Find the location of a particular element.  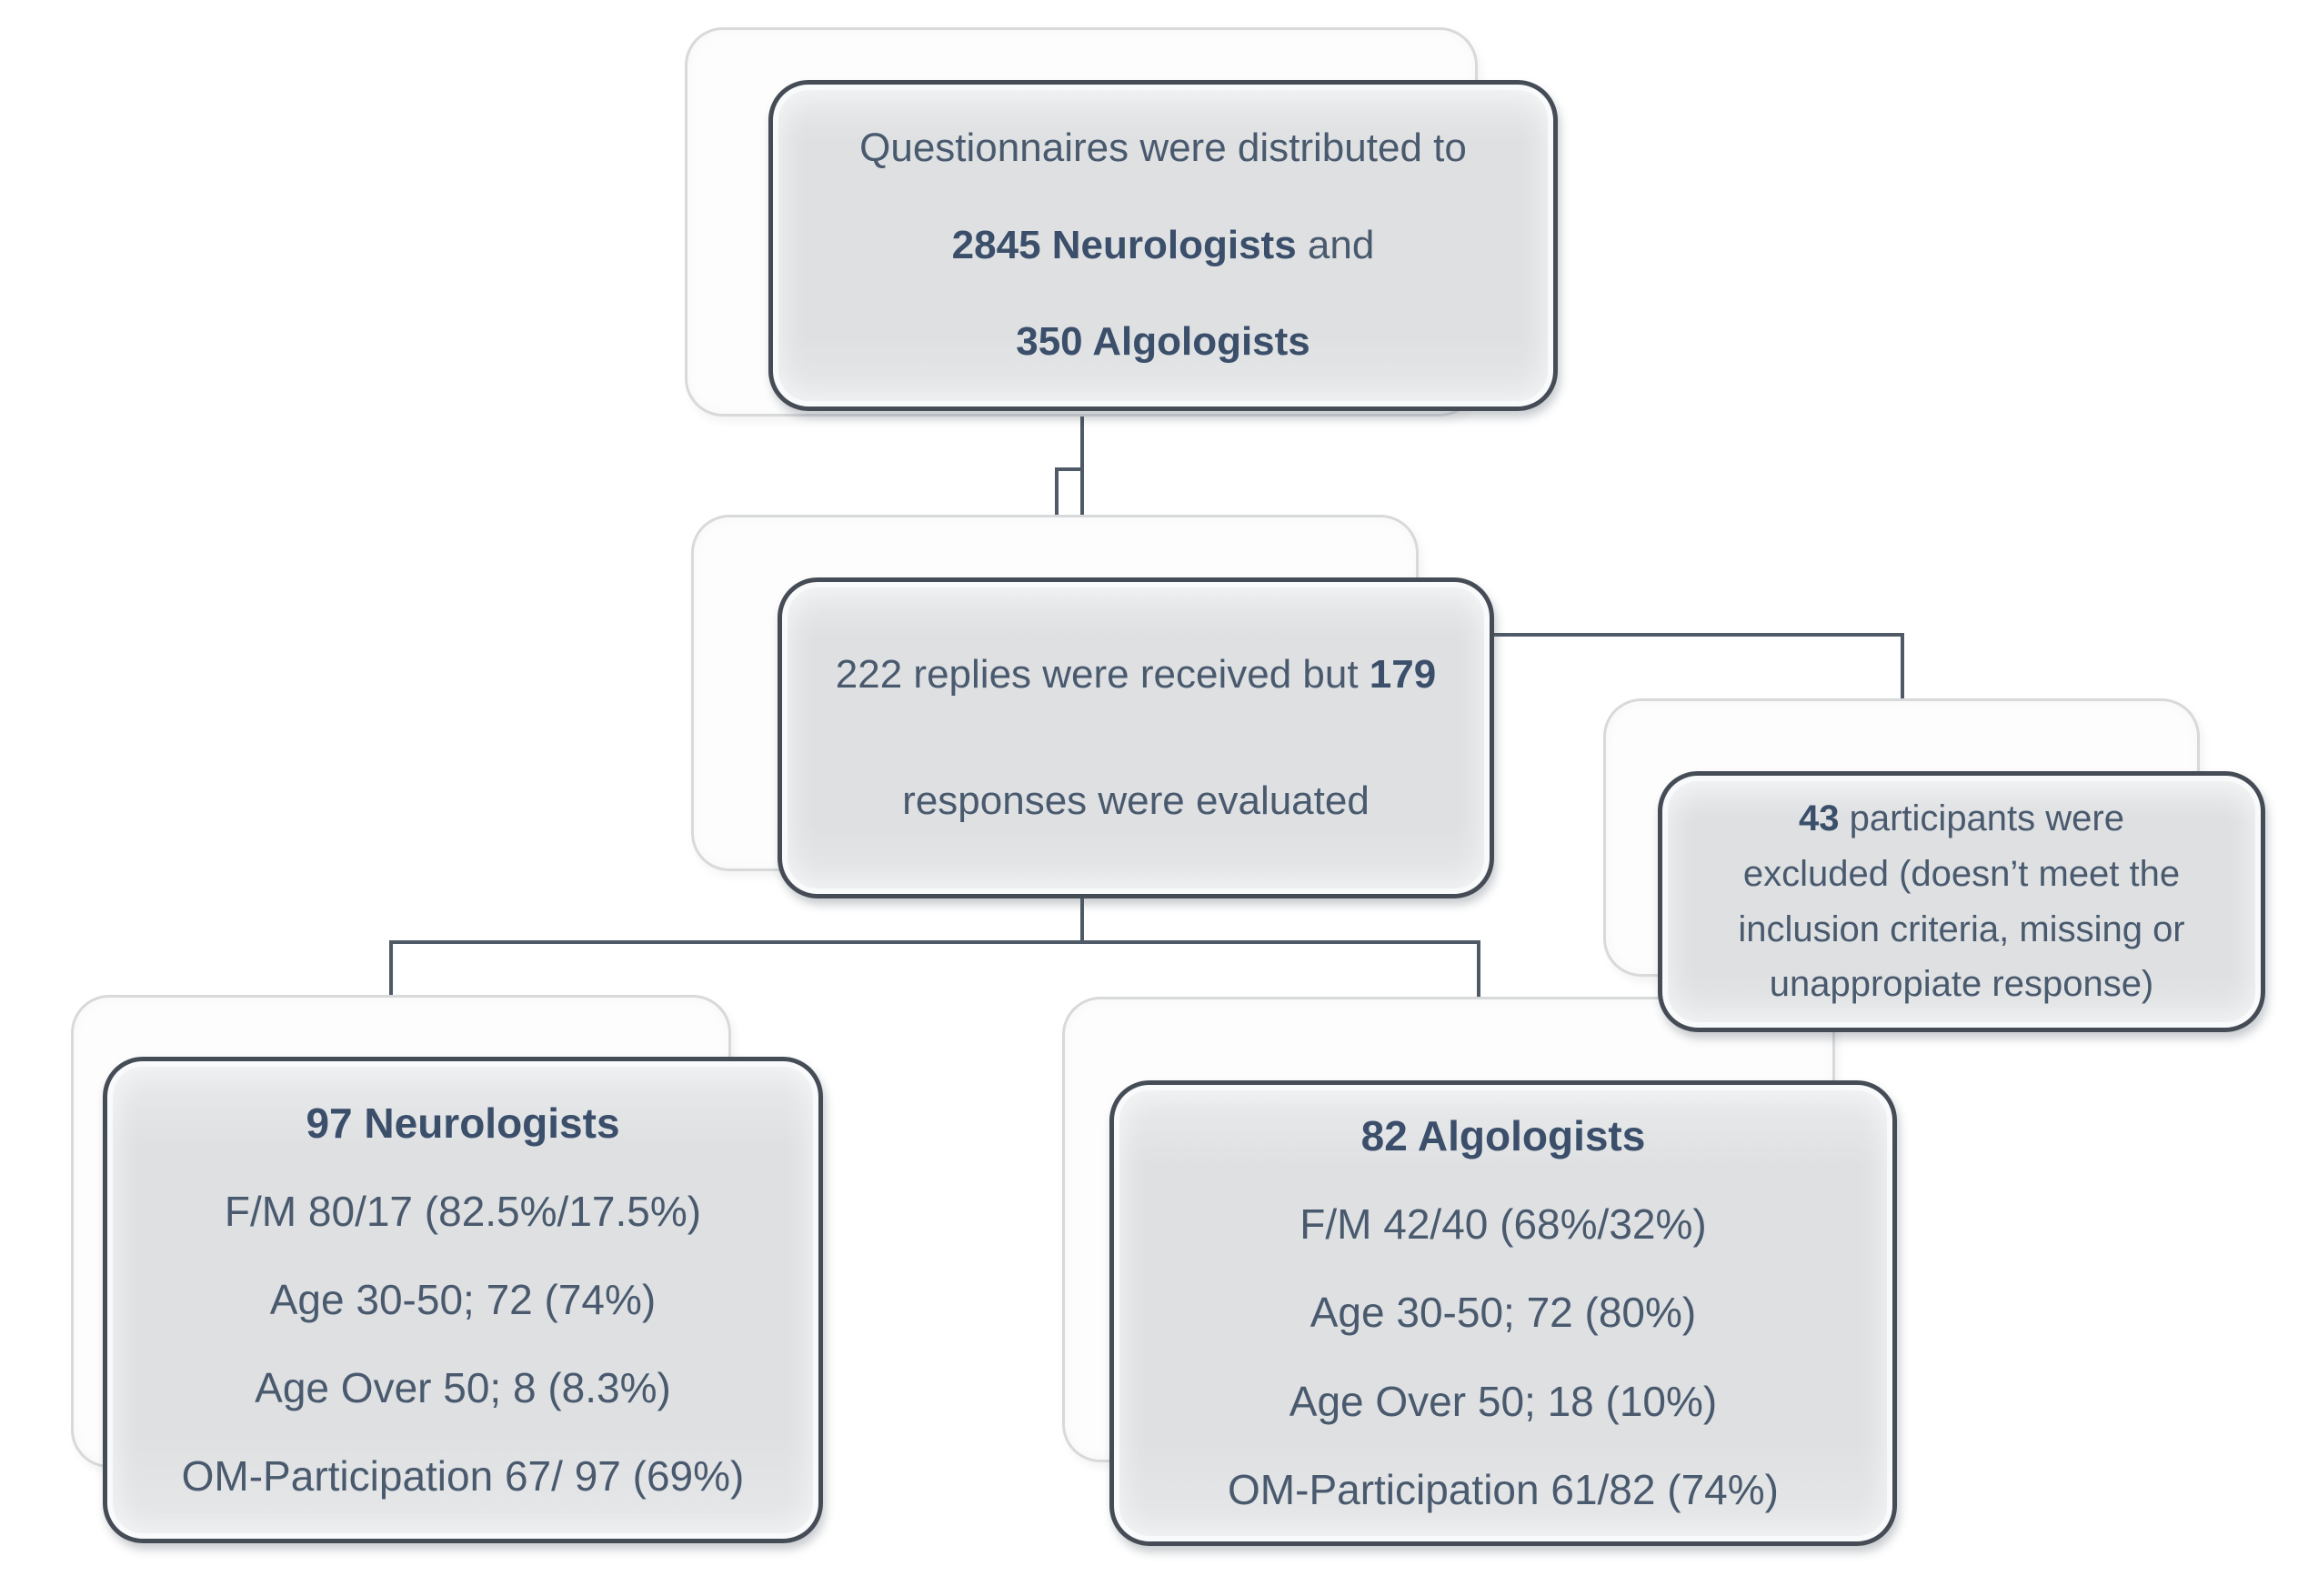

neurologists-om-participation-row: OM-Participation 67/ 97 (69%) is located at coordinates (463, 1476).